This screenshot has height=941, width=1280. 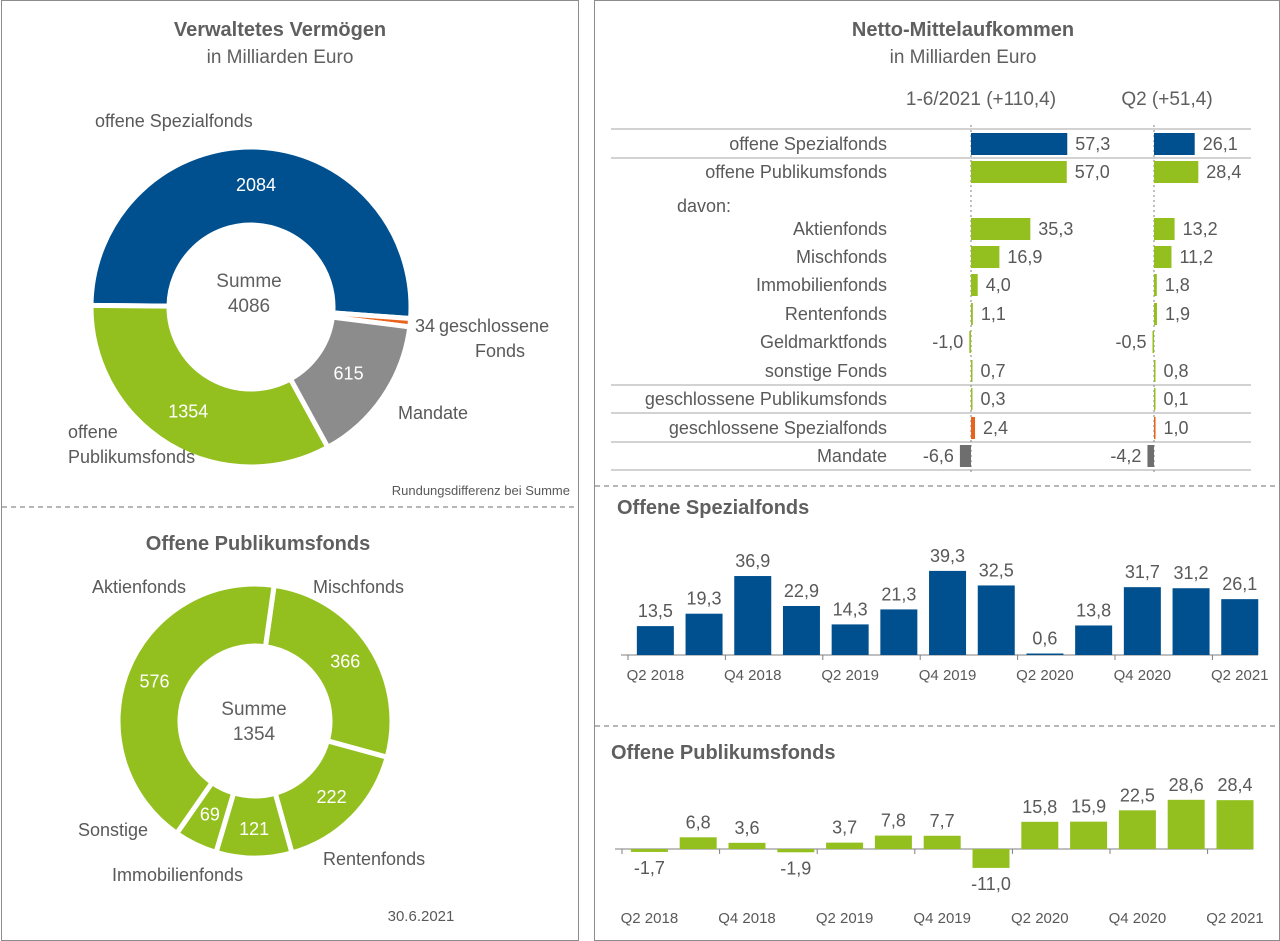 I want to click on bar-value-label: 22,5, so click(x=1137, y=795).